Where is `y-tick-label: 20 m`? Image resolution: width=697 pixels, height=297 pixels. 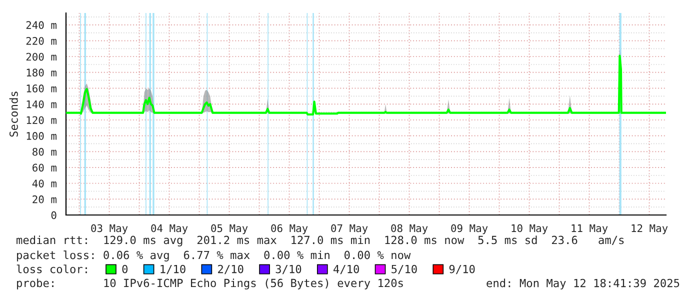
y-tick-label: 20 m is located at coordinates (44, 199).